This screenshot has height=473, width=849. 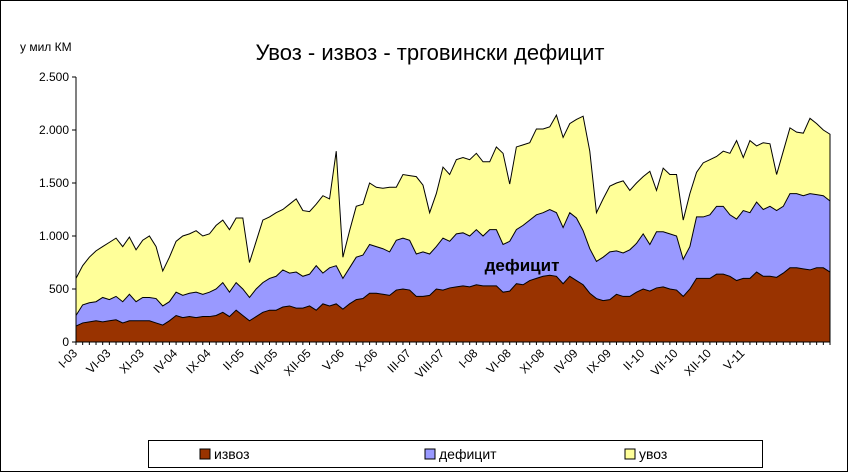 I want to click on legend-box, so click(x=455, y=454).